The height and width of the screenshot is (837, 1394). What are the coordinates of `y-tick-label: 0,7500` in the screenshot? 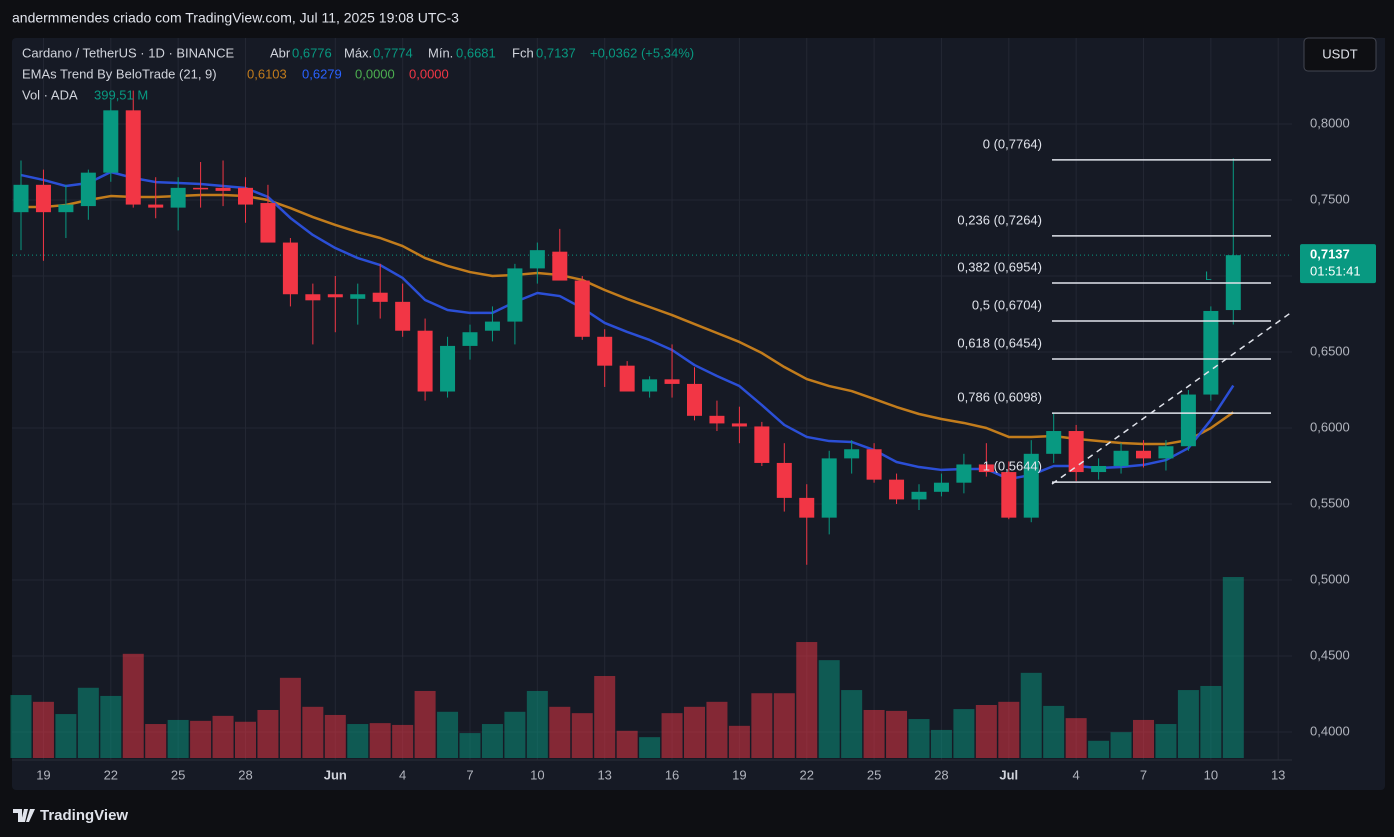 It's located at (1330, 198).